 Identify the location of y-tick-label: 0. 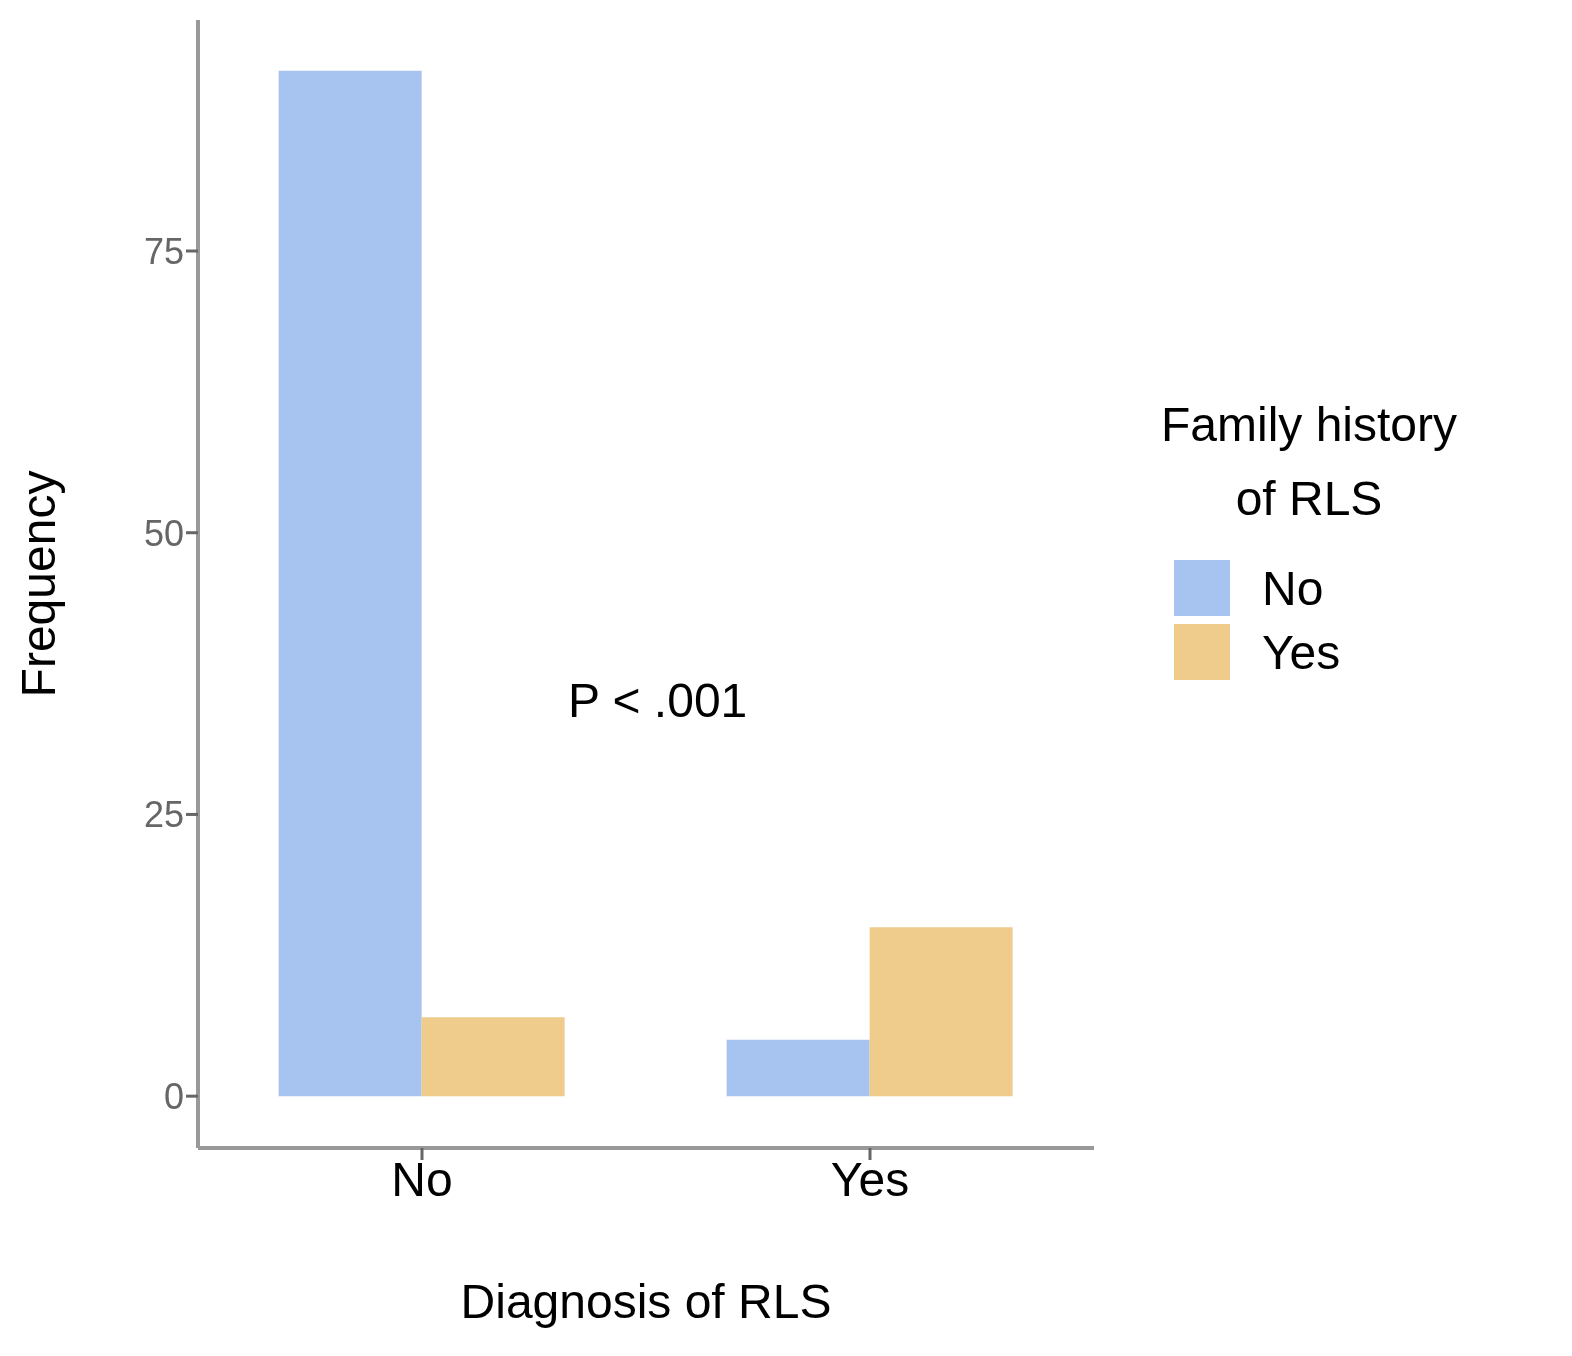
(173, 1096).